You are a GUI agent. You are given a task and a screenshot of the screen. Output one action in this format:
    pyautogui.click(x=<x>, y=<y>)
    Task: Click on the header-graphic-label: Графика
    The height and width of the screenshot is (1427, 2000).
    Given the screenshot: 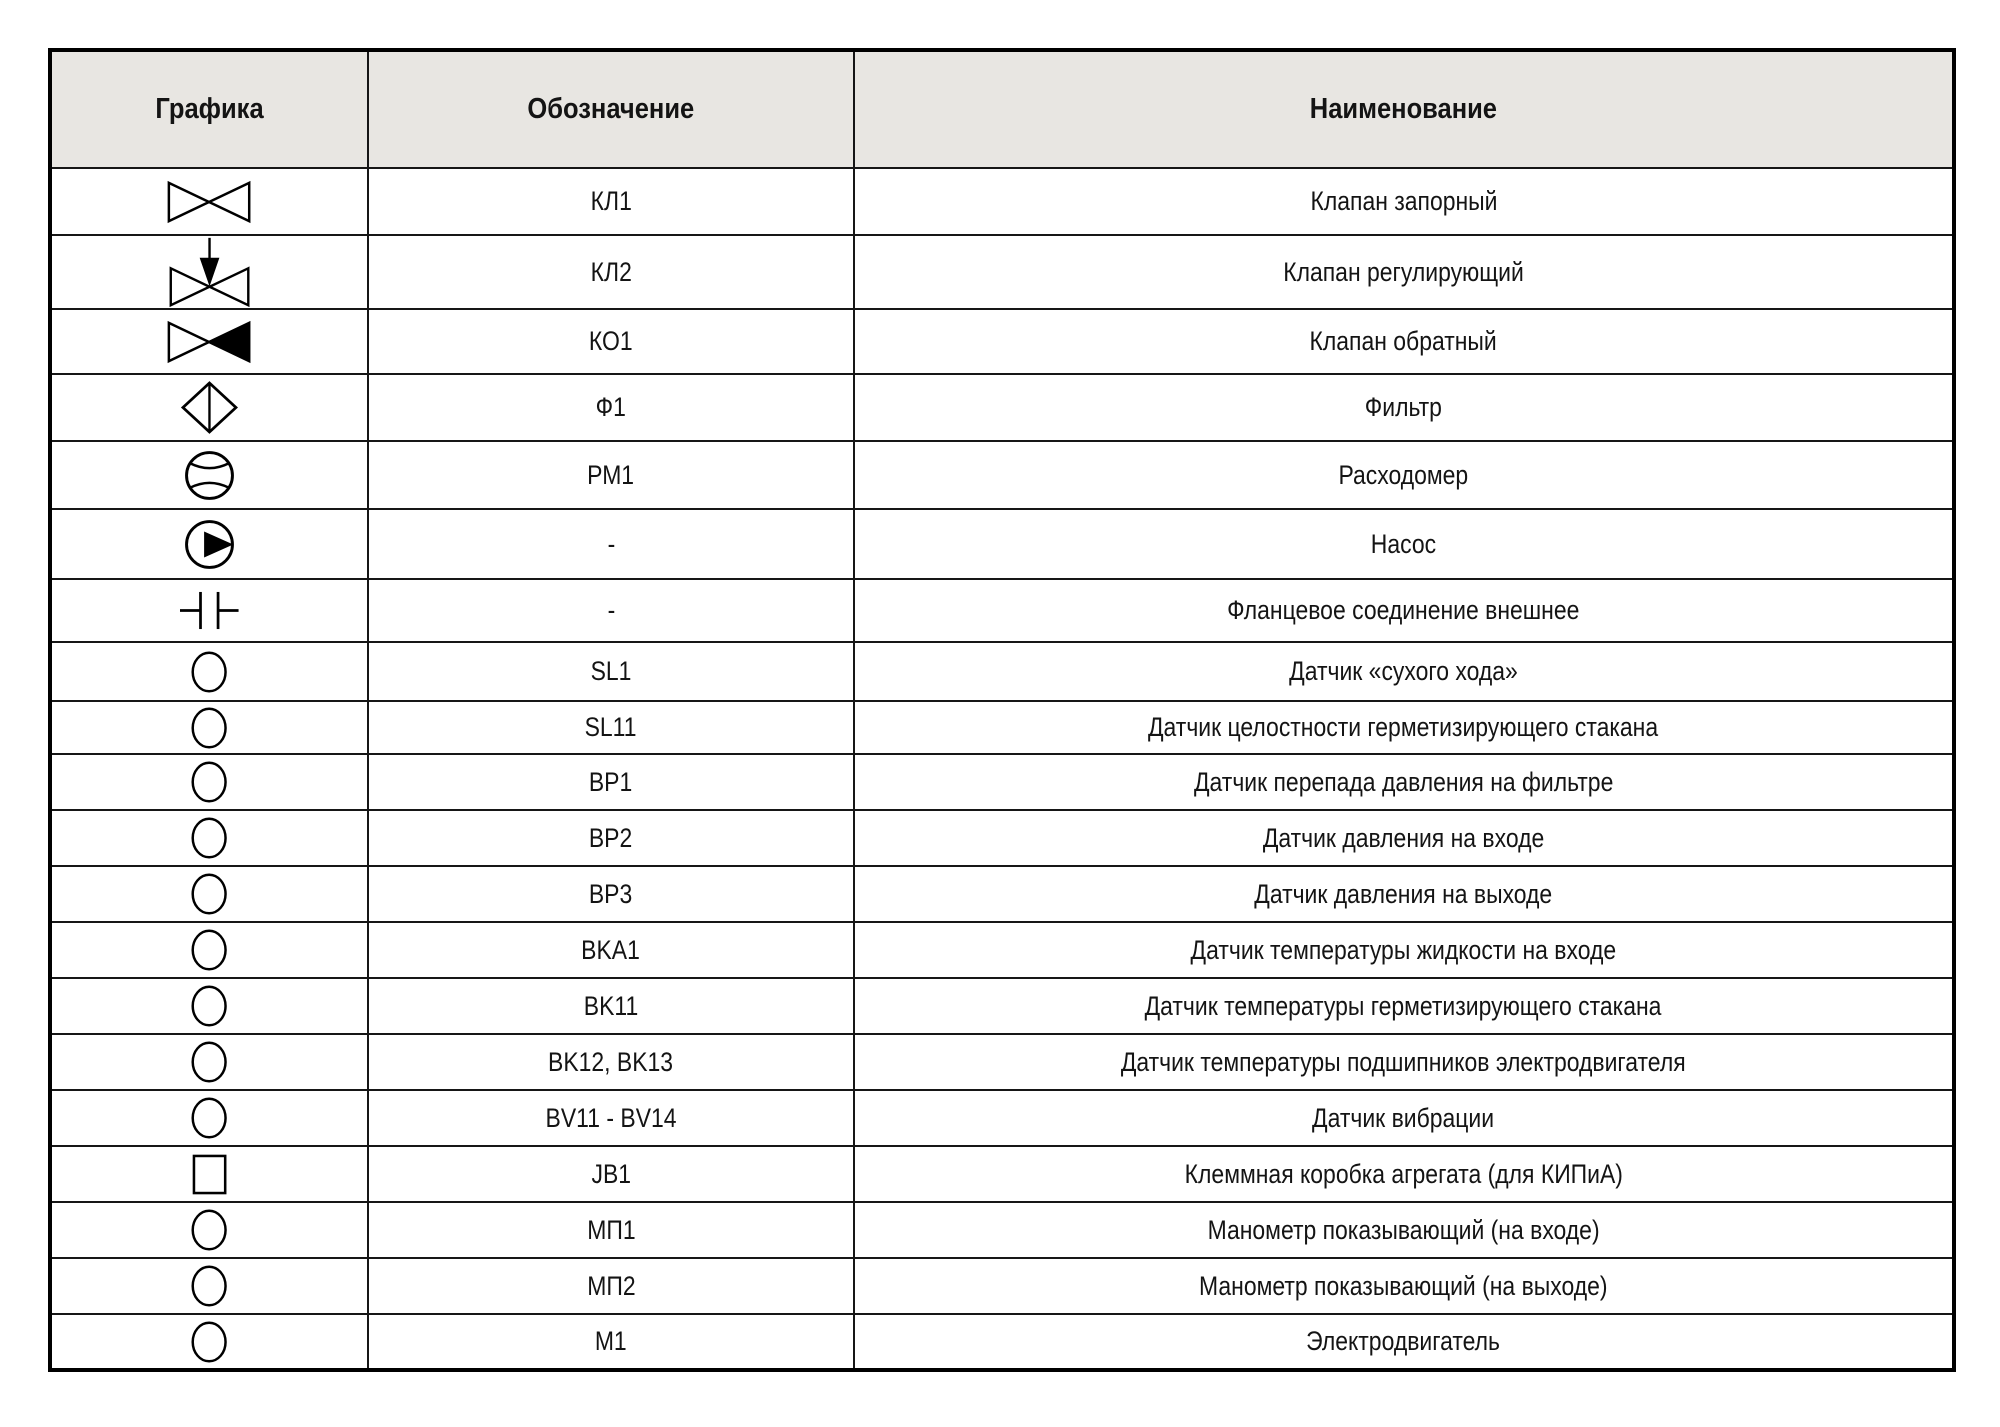 What is the action you would take?
    pyautogui.click(x=209, y=109)
    